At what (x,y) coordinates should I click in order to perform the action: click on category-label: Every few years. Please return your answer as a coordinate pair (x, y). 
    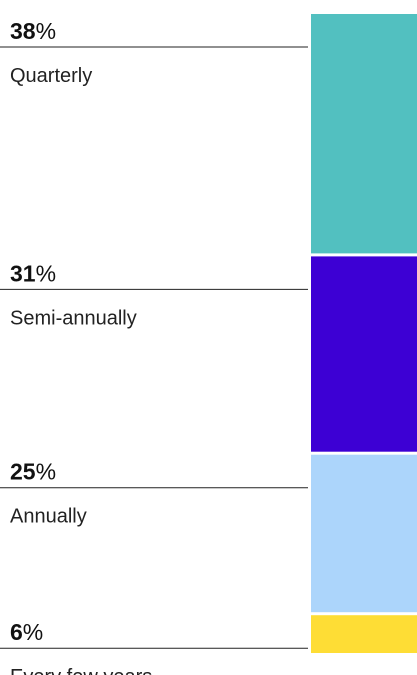
    Looking at the image, I should click on (81, 670).